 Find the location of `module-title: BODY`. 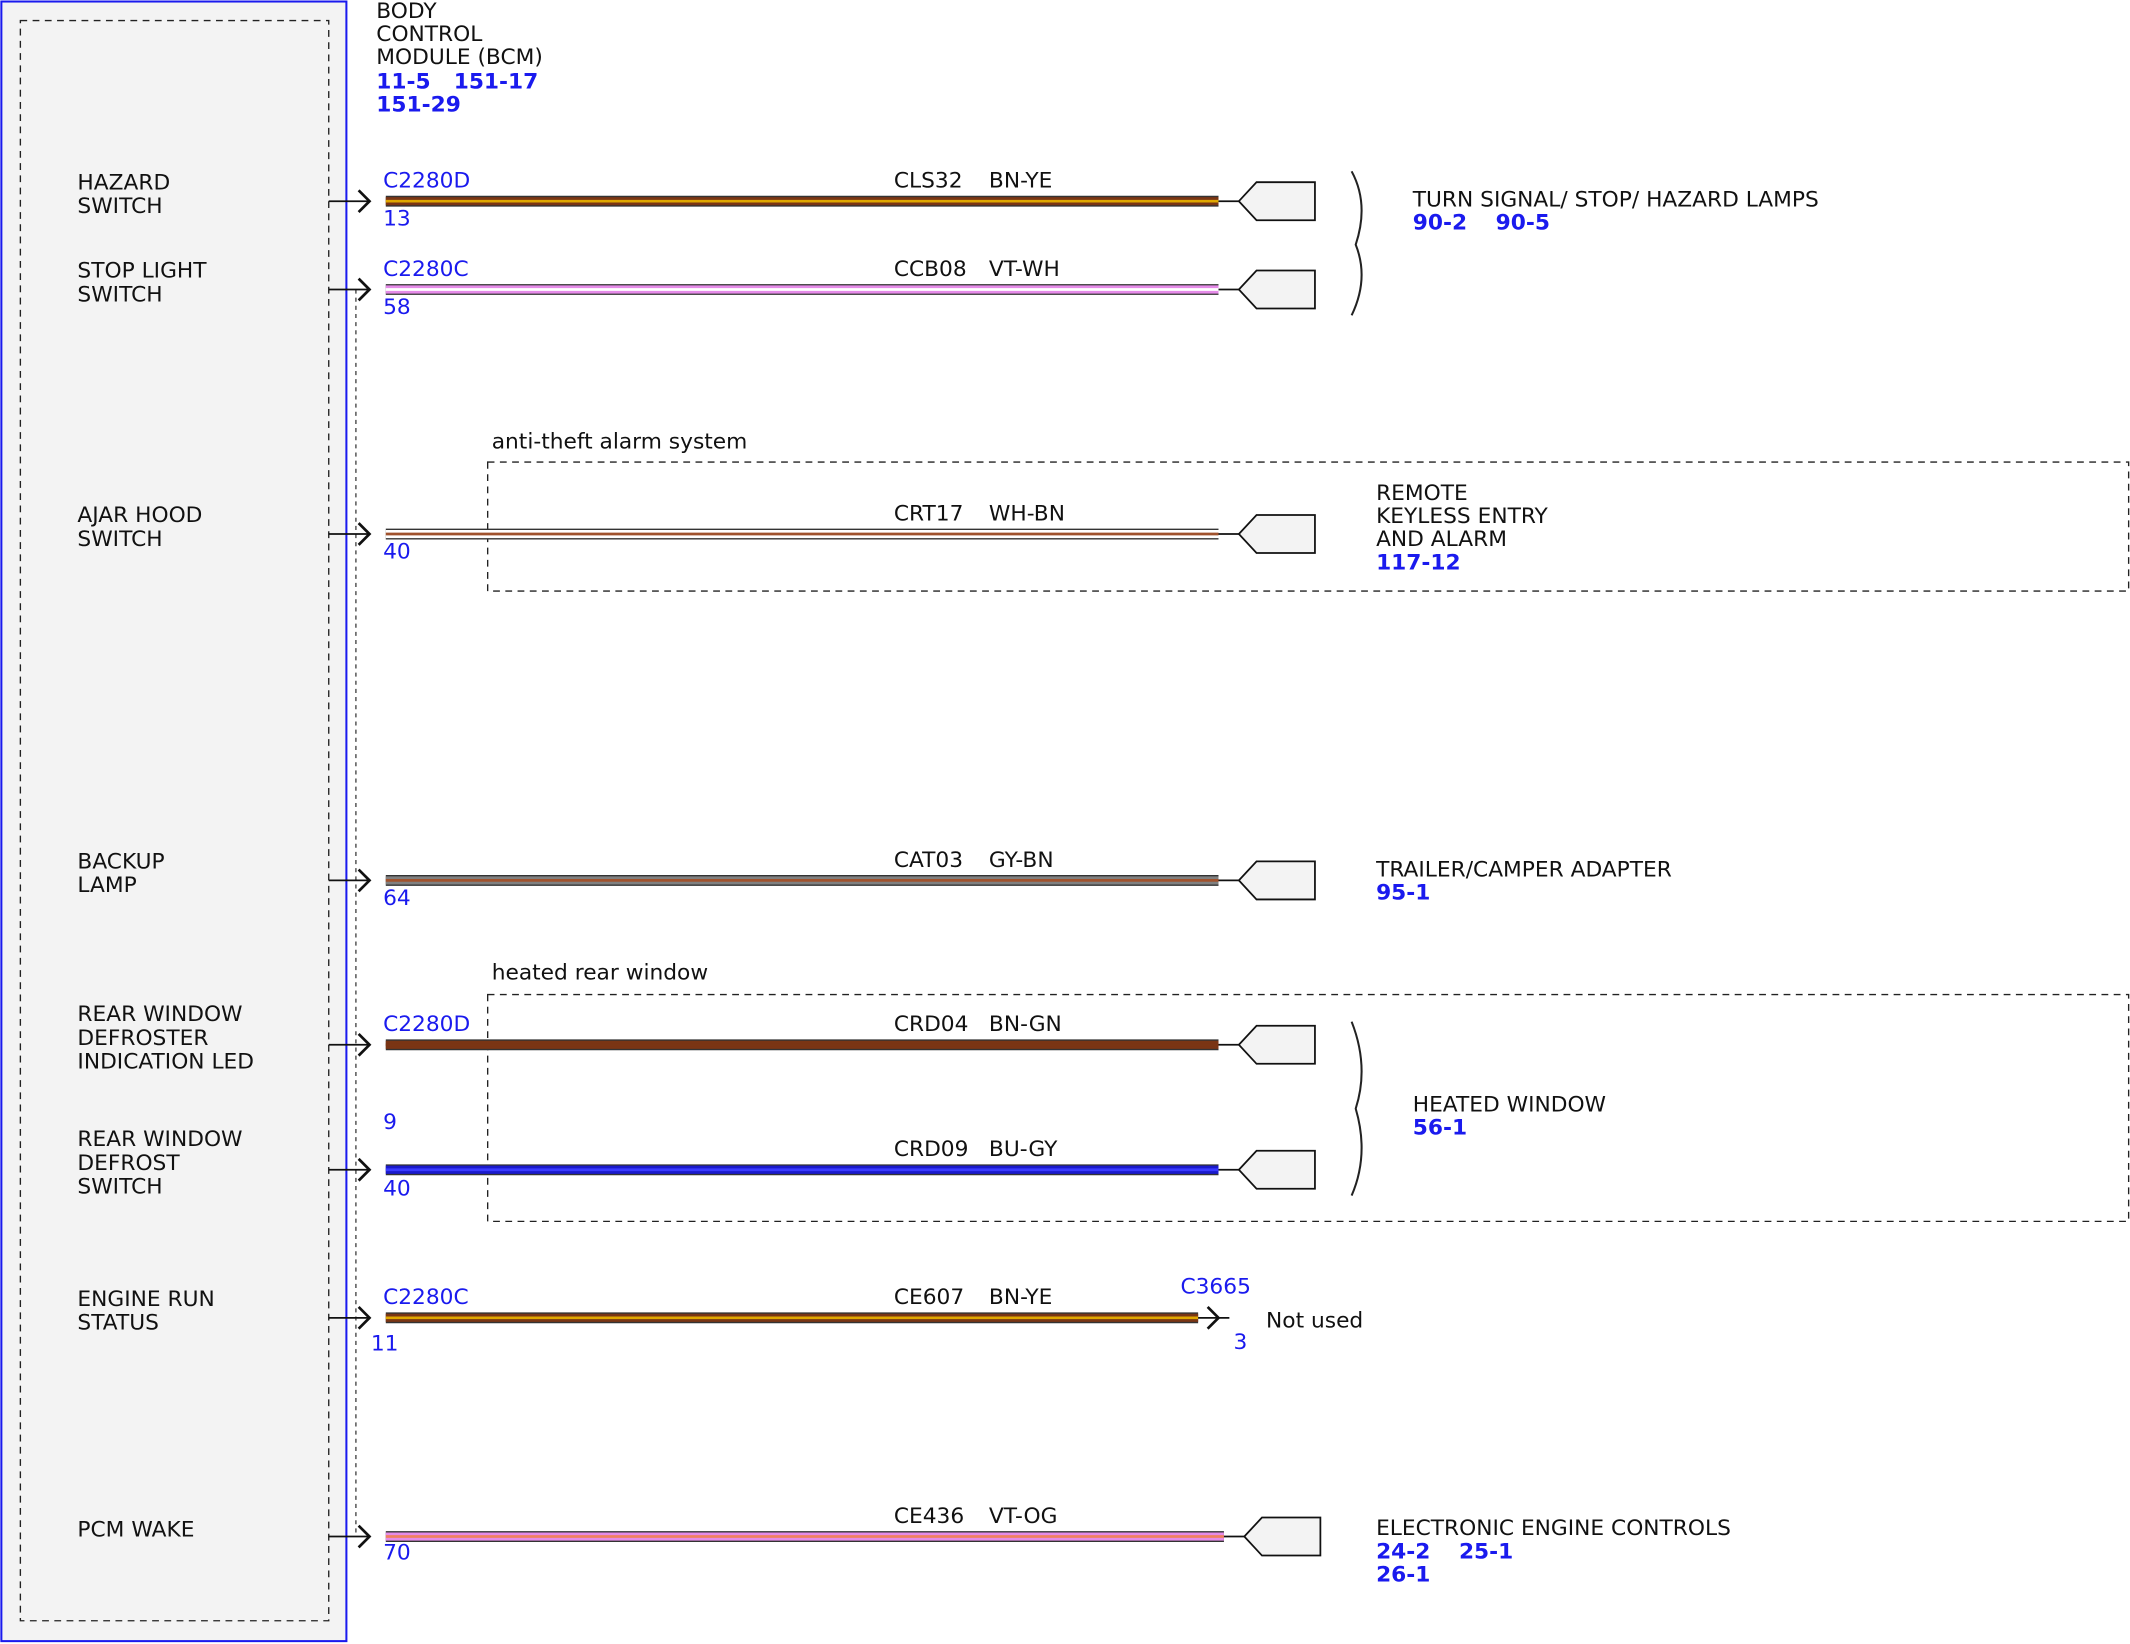

module-title: BODY is located at coordinates (406, 12).